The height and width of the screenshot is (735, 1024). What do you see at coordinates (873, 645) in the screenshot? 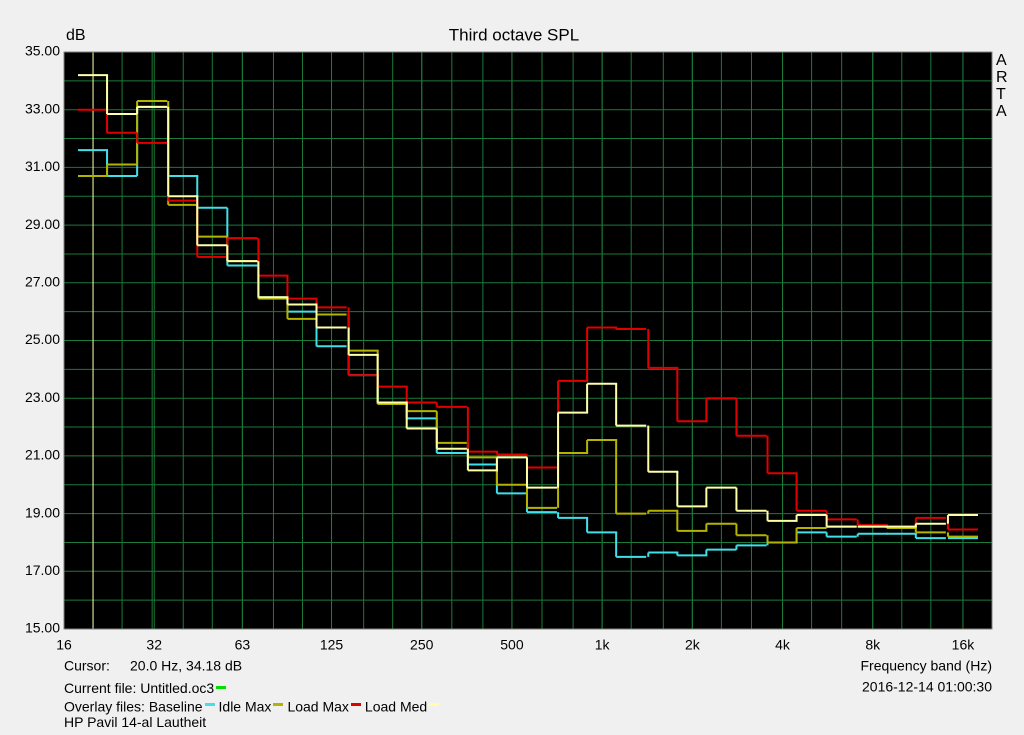
I see `x-tick-label: 8k` at bounding box center [873, 645].